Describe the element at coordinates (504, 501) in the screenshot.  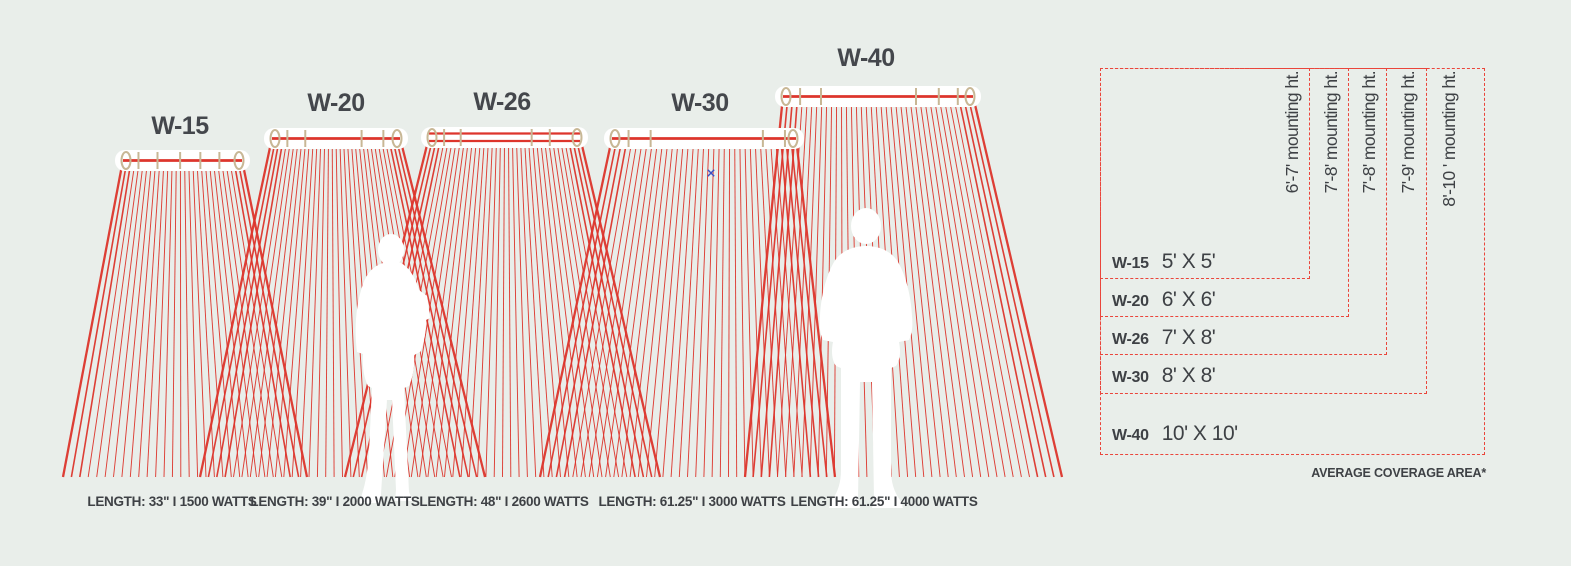
I see `caption-w26: LENGTH: 48" I 2600 WATTS` at that location.